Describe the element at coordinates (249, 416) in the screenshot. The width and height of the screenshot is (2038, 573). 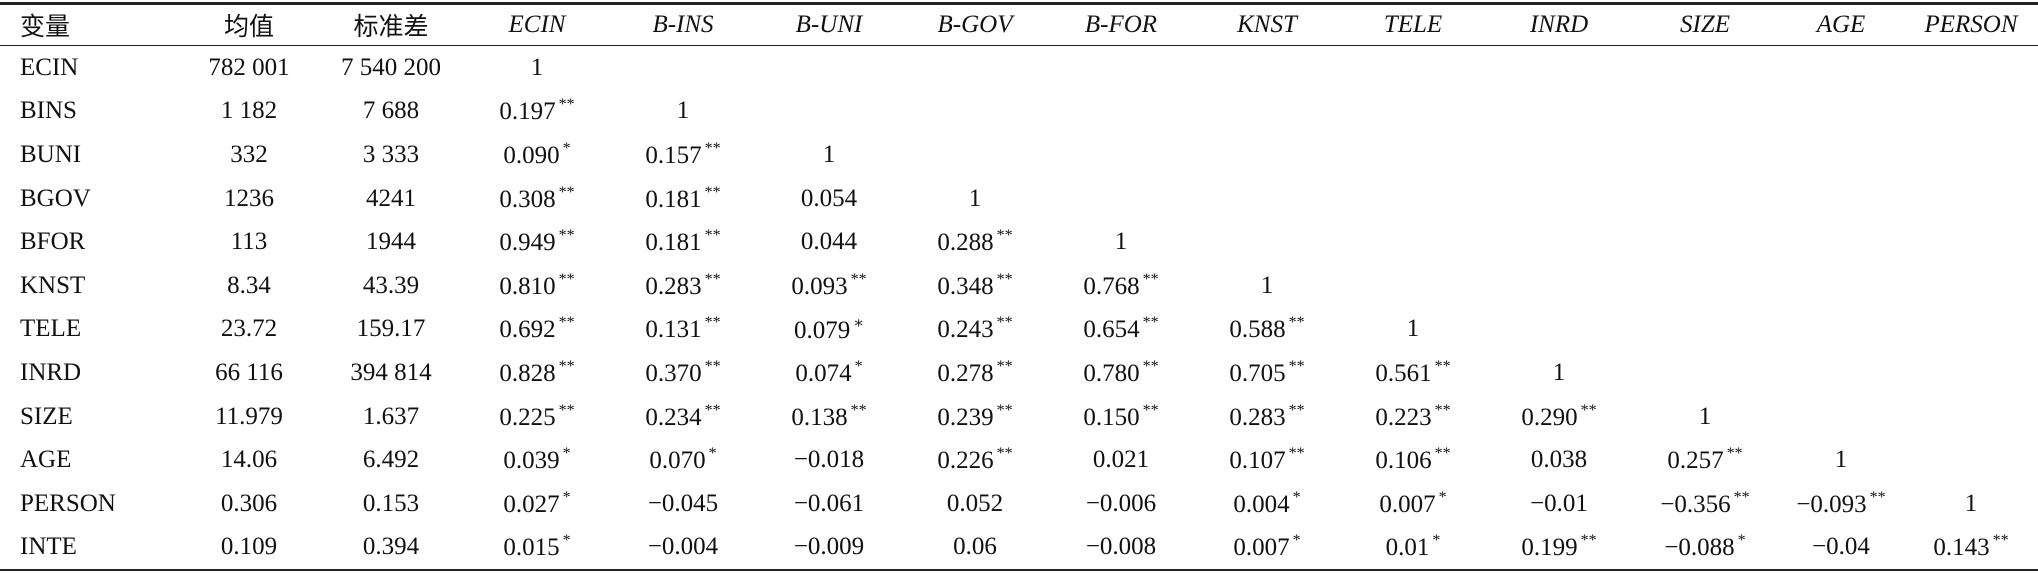
I see `table-cell: 11.979` at that location.